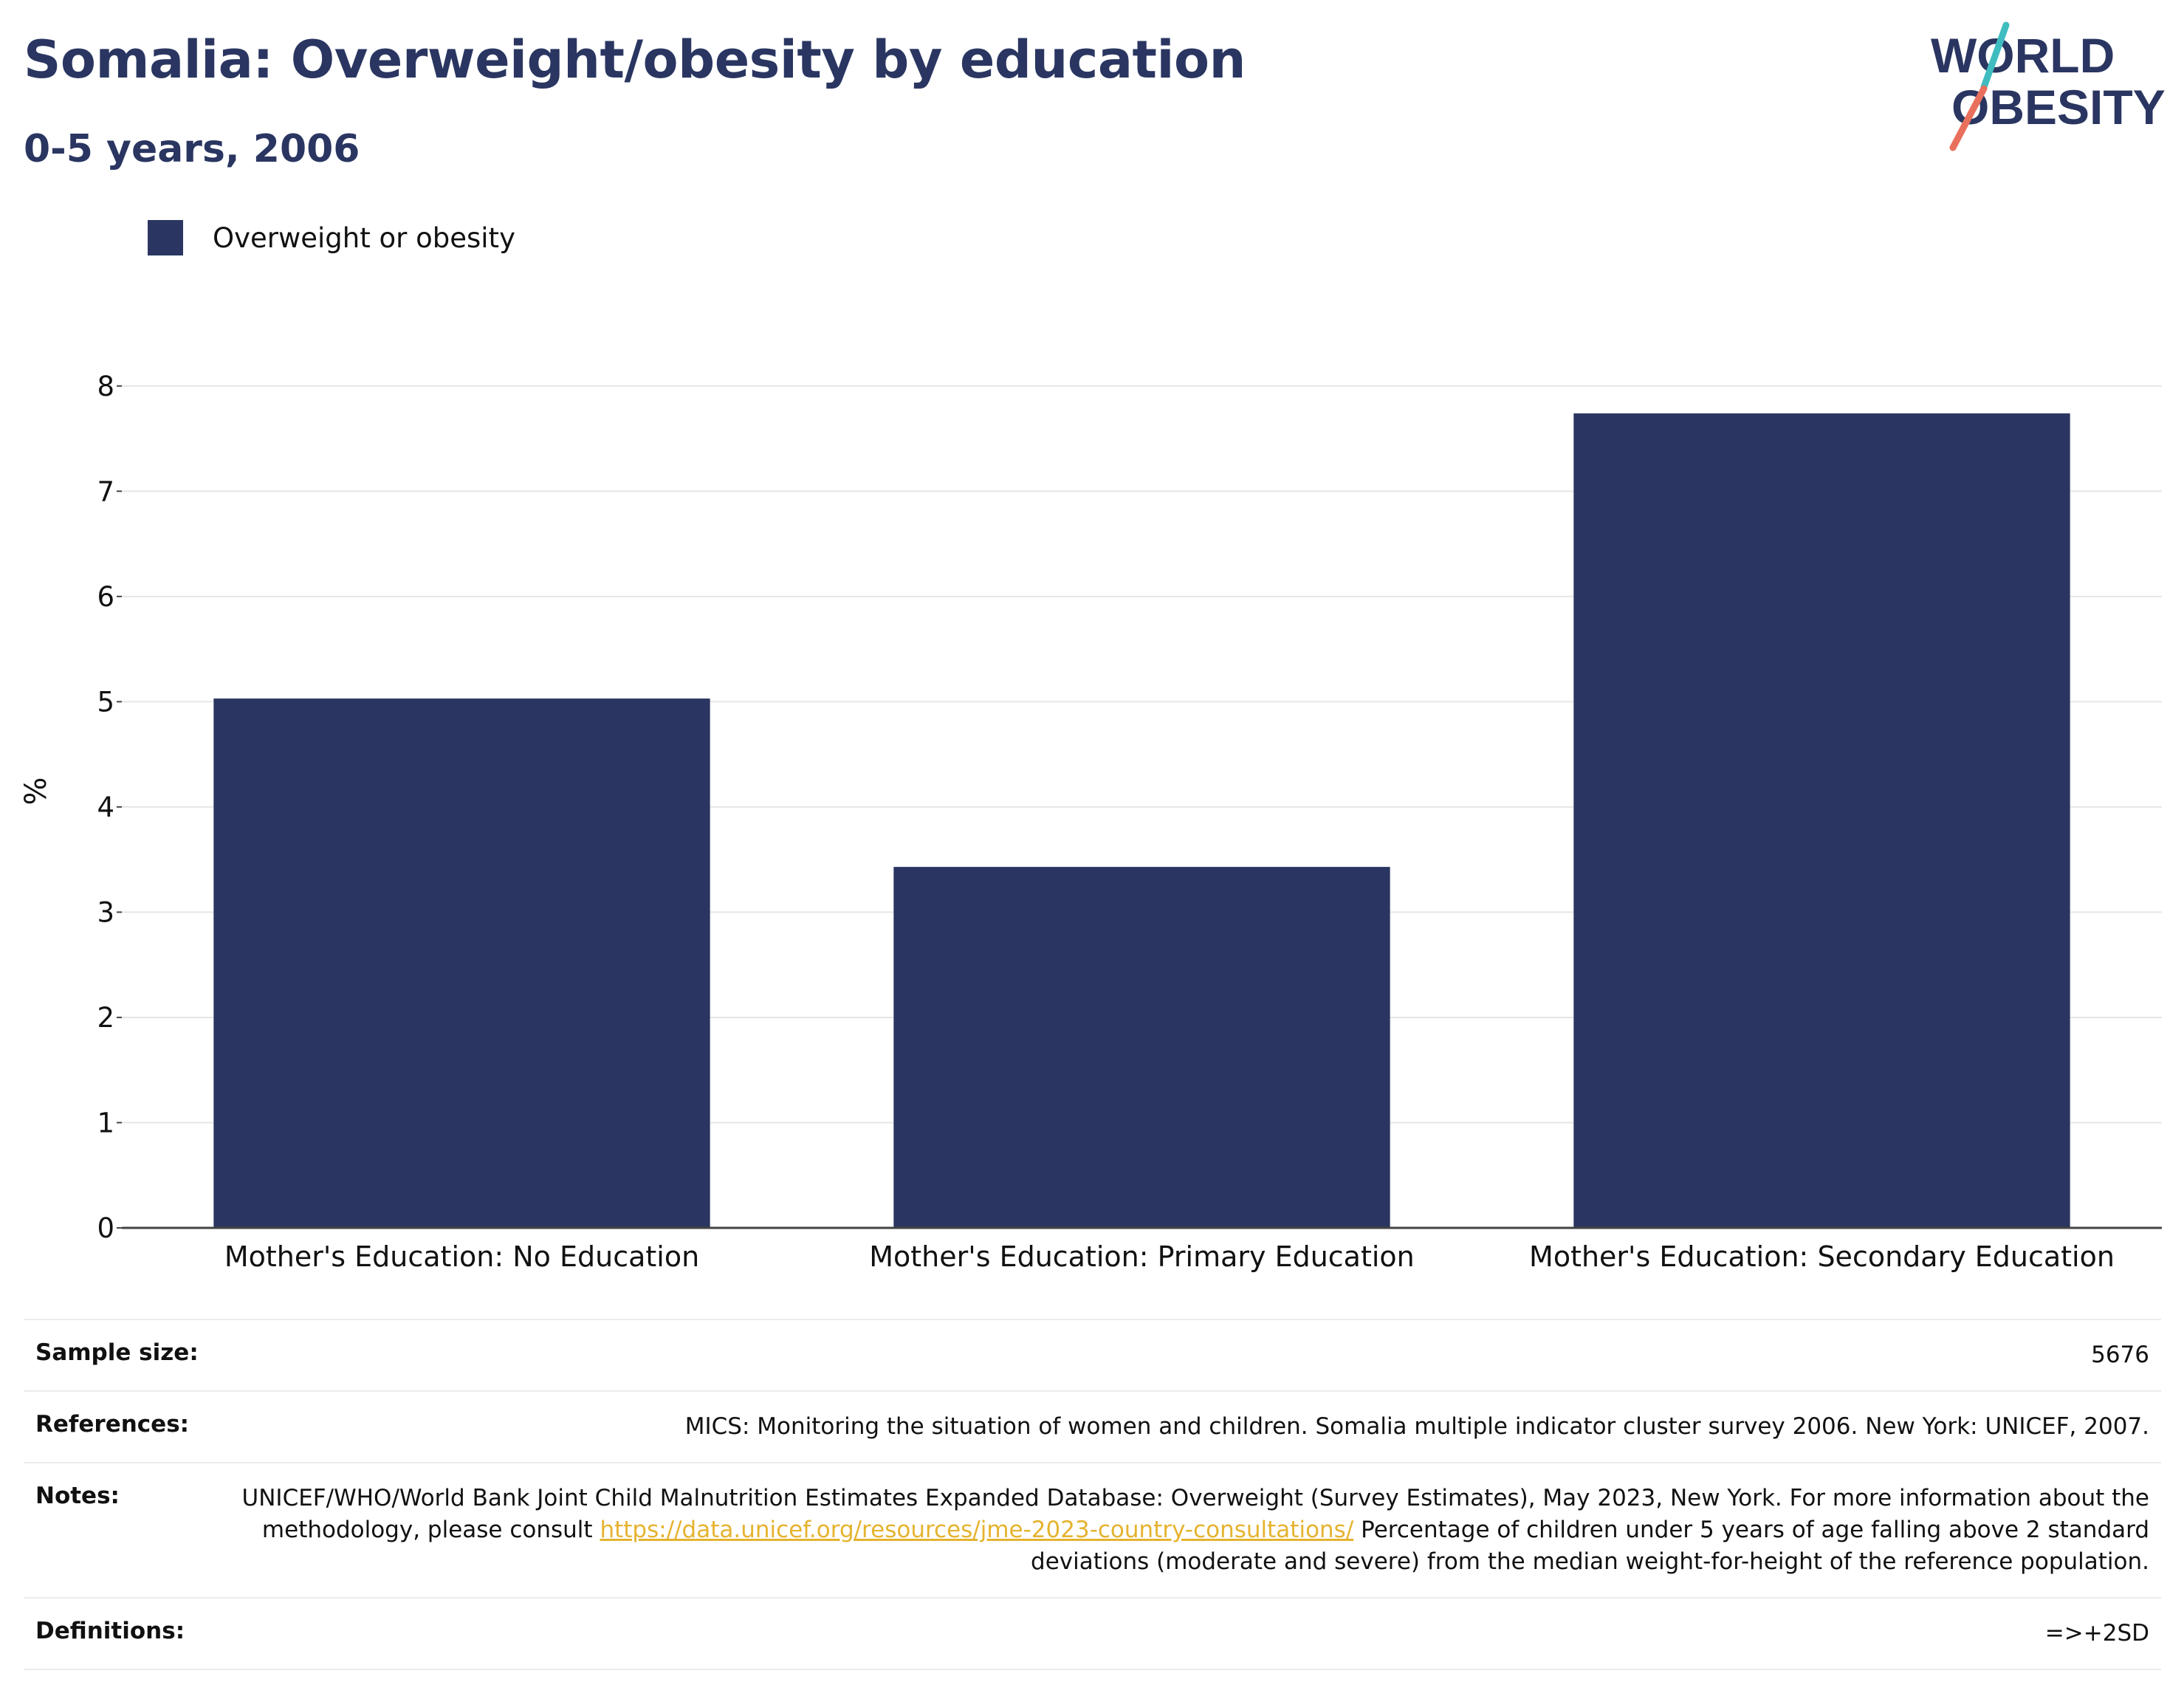 The height and width of the screenshot is (1696, 2184). What do you see at coordinates (105, 1123) in the screenshot?
I see `y-tick-label: 1` at bounding box center [105, 1123].